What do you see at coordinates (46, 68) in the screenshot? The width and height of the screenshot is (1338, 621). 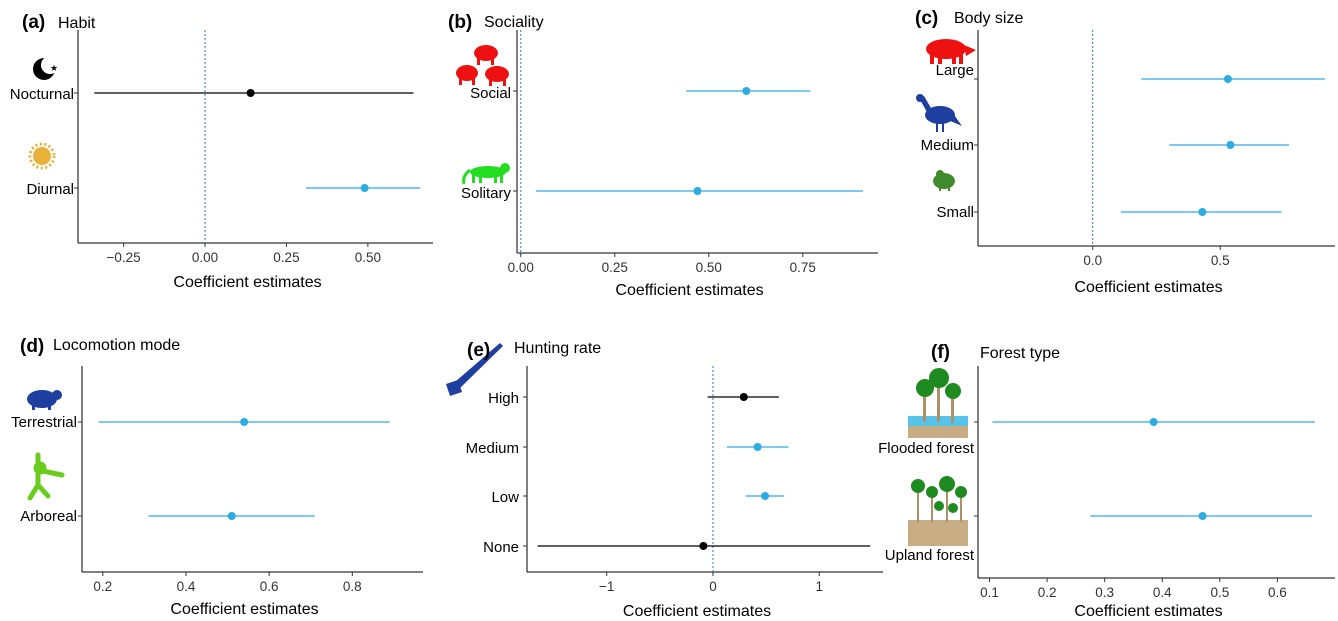 I see `moon-icon: ★` at bounding box center [46, 68].